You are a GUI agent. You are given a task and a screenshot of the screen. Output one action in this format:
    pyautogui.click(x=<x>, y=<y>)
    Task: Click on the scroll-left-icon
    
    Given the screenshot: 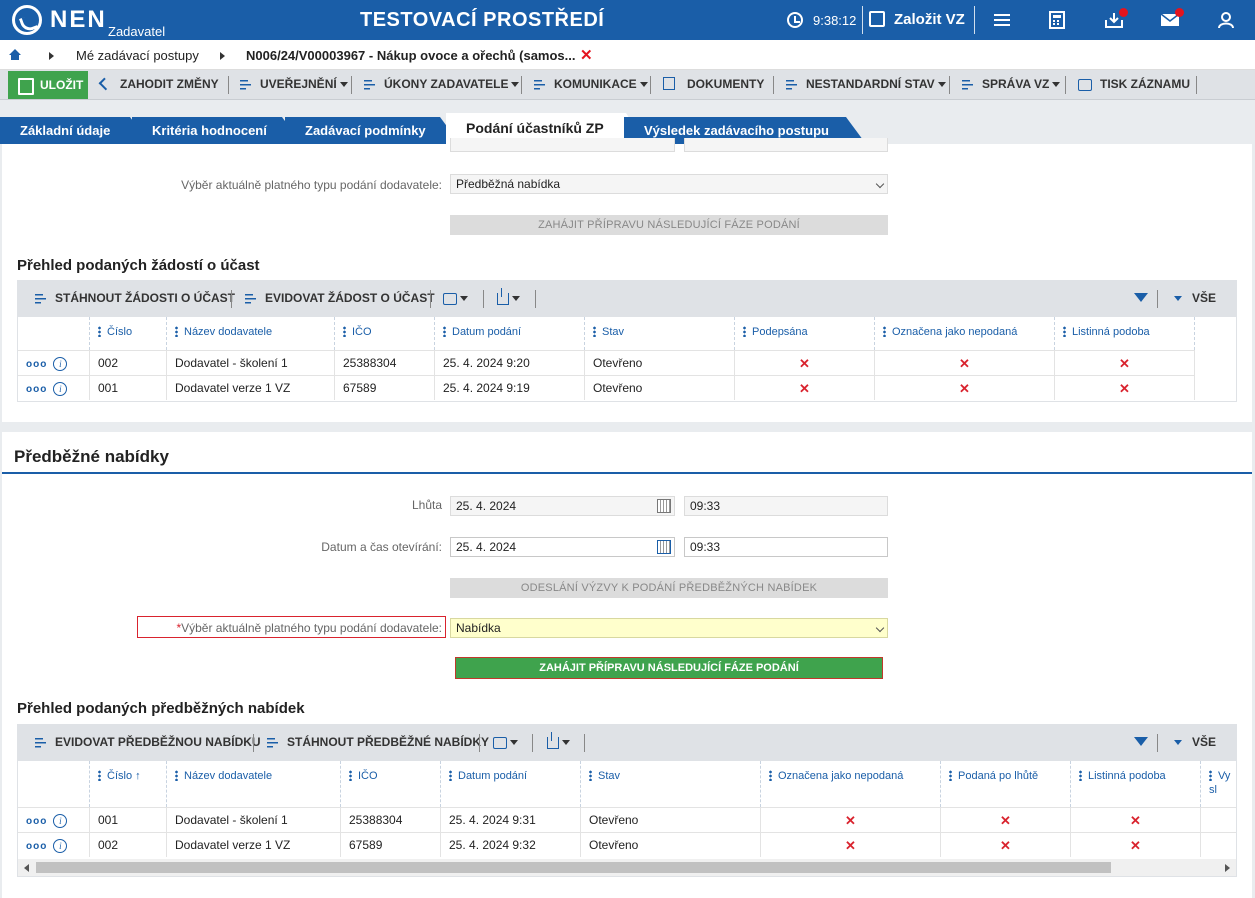 What is the action you would take?
    pyautogui.click(x=26, y=868)
    